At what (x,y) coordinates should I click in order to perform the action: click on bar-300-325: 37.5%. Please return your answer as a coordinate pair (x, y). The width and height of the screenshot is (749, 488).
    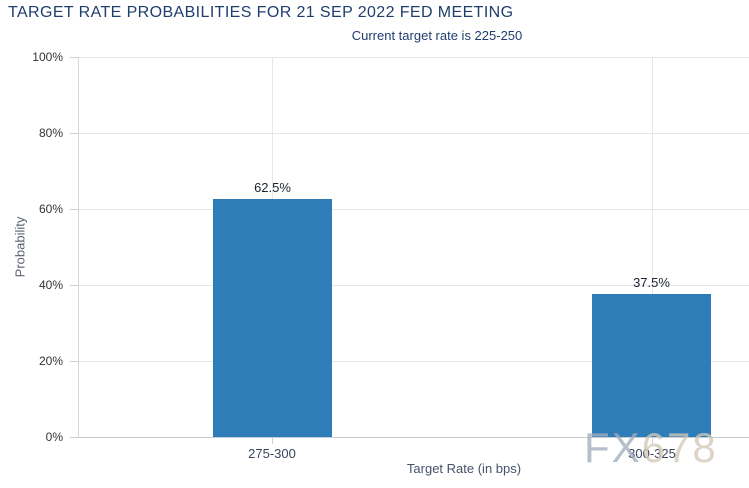
    Looking at the image, I should click on (651, 247).